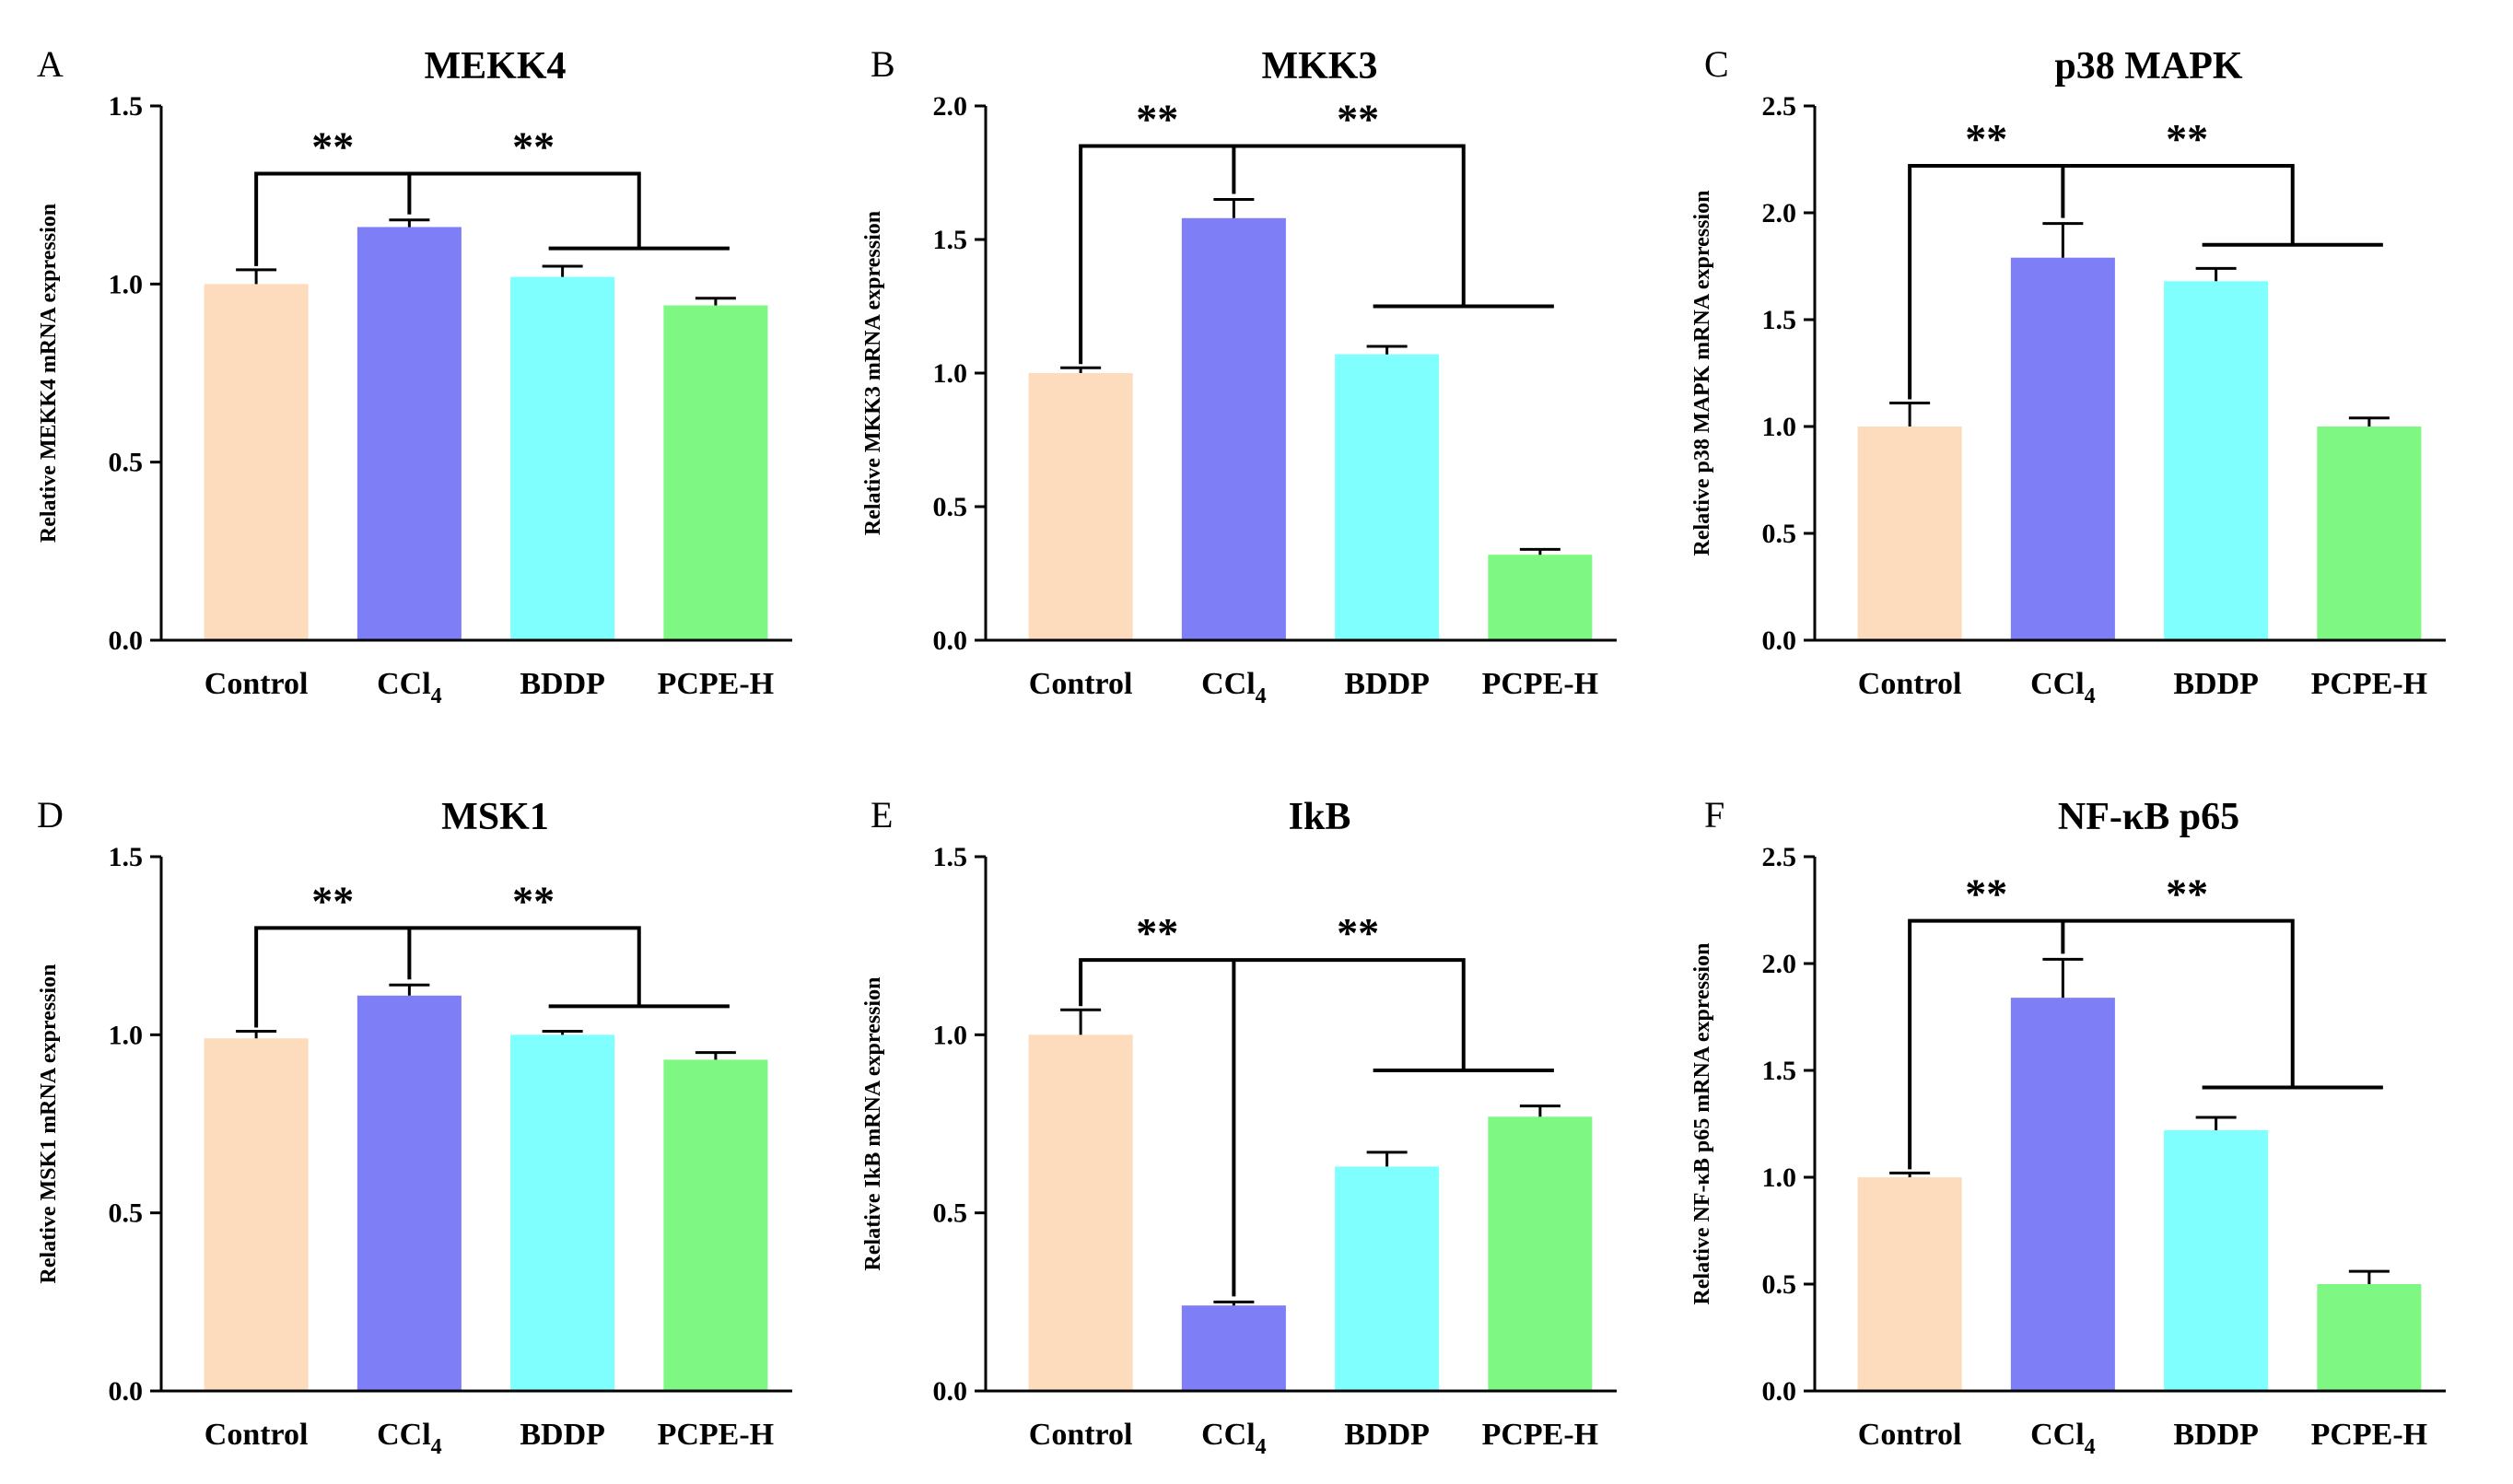  I want to click on chart-title: MKK3, so click(1320, 66).